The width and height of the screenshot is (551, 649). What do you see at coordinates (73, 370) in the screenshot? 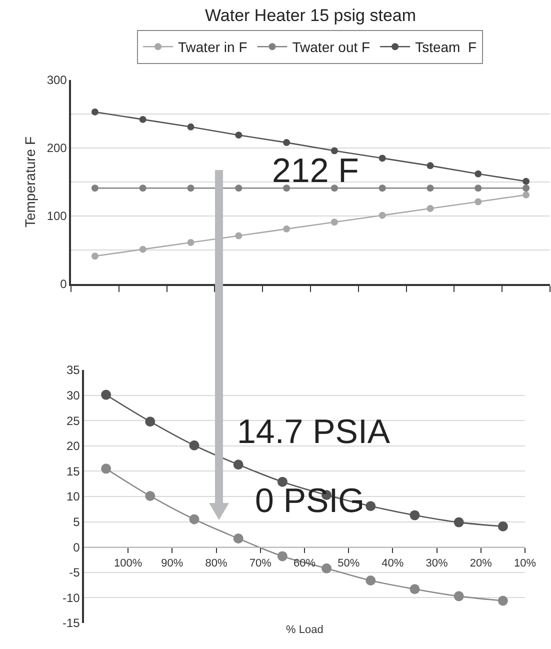
I see `y-tick-label: 35` at bounding box center [73, 370].